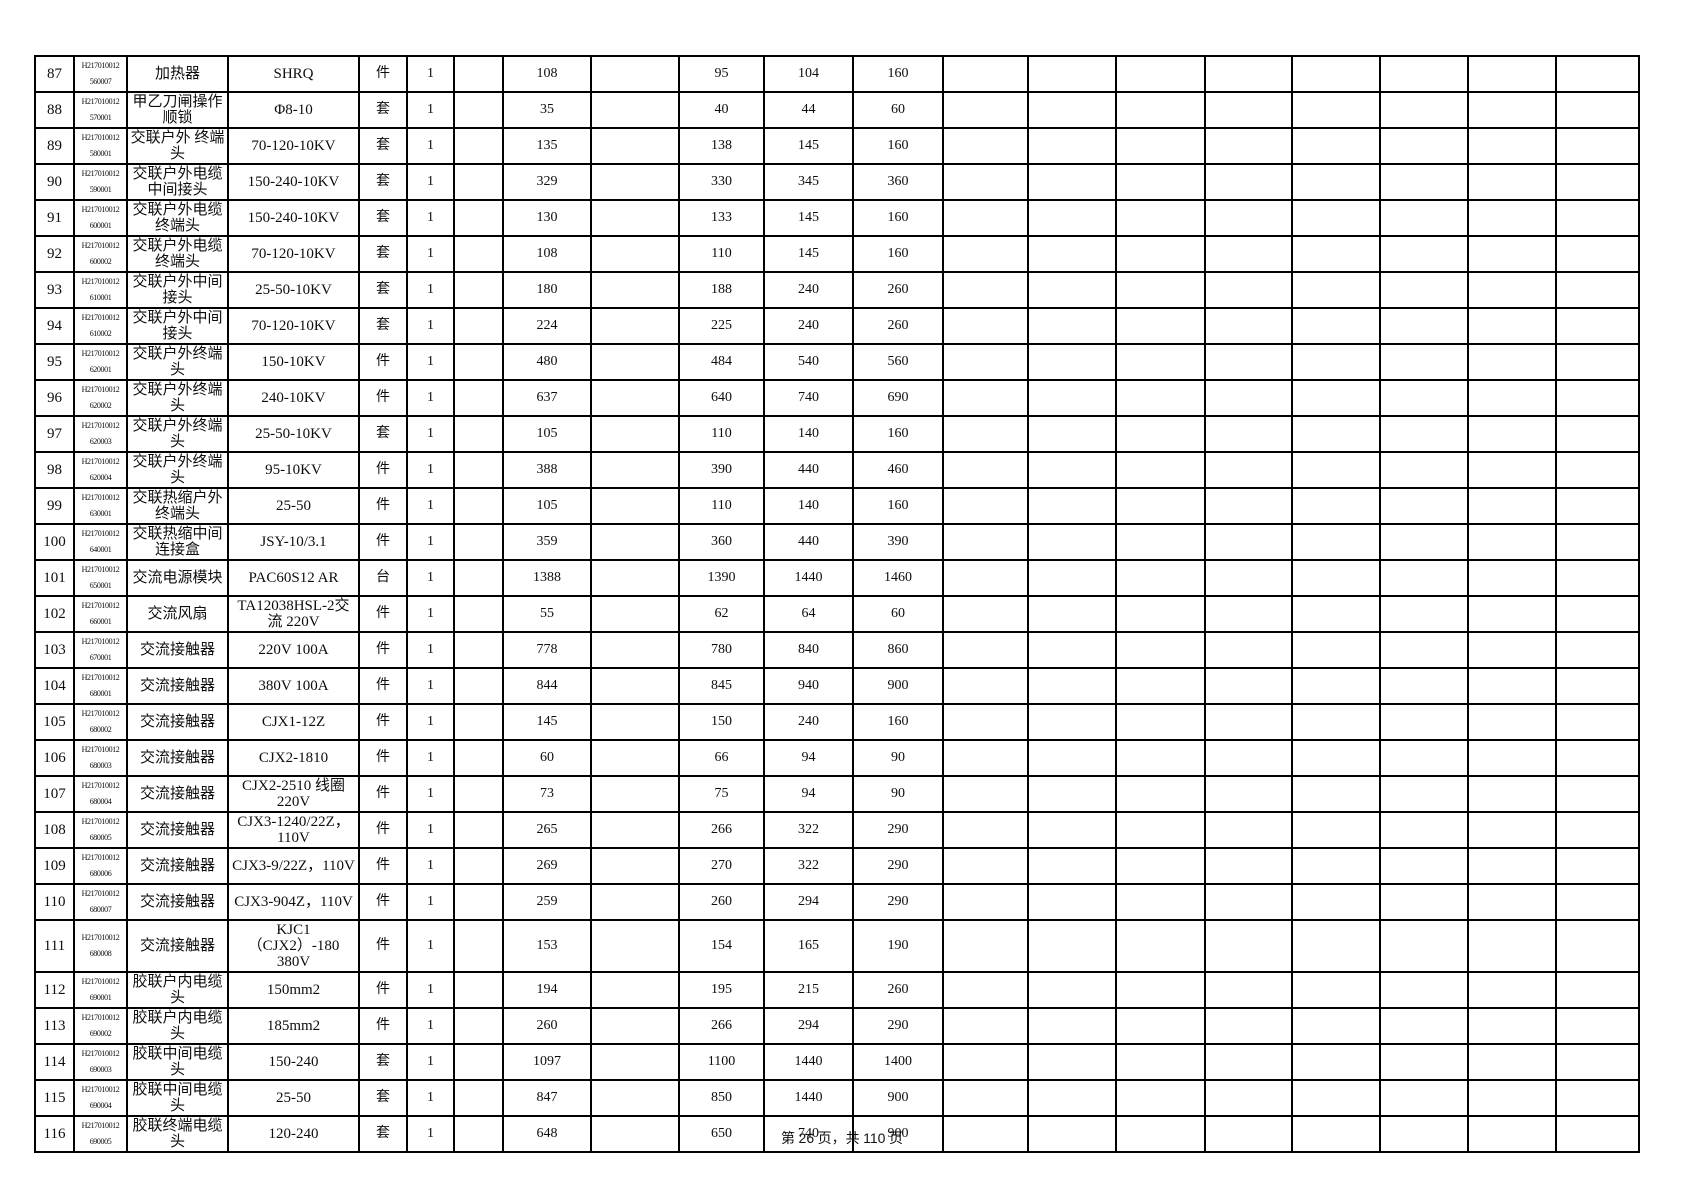 This screenshot has width=1684, height=1191. What do you see at coordinates (547, 758) in the screenshot?
I see `price-1-cell: 60` at bounding box center [547, 758].